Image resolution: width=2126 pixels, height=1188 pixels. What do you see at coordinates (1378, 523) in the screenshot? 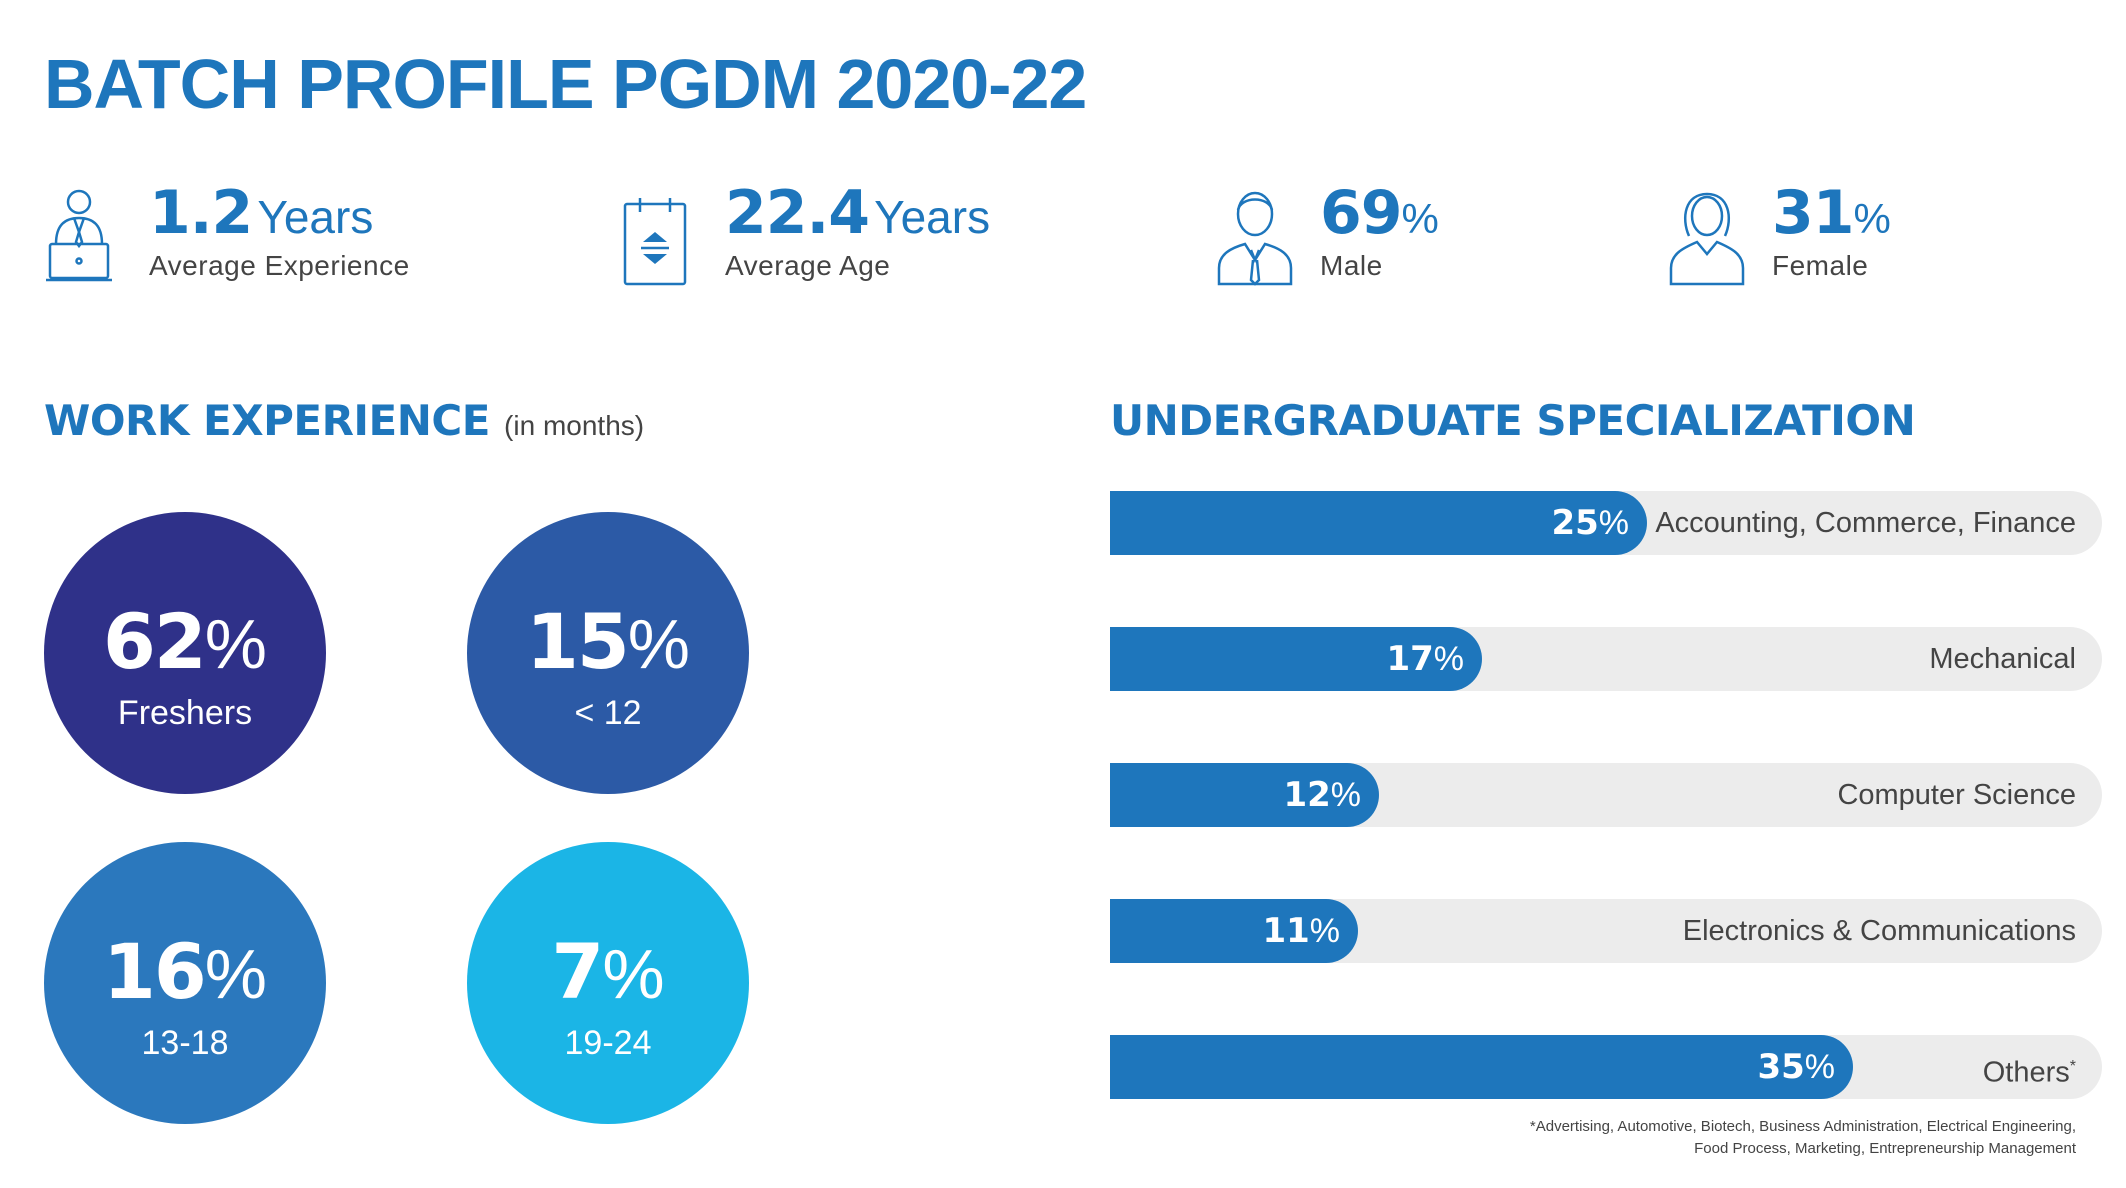
I see `bar-fill: 25%` at bounding box center [1378, 523].